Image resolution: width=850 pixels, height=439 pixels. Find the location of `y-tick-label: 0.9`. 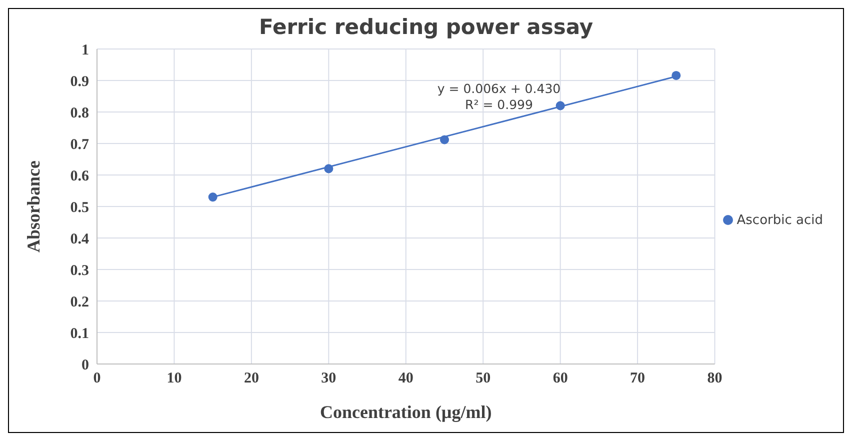

y-tick-label: 0.9 is located at coordinates (79, 82).